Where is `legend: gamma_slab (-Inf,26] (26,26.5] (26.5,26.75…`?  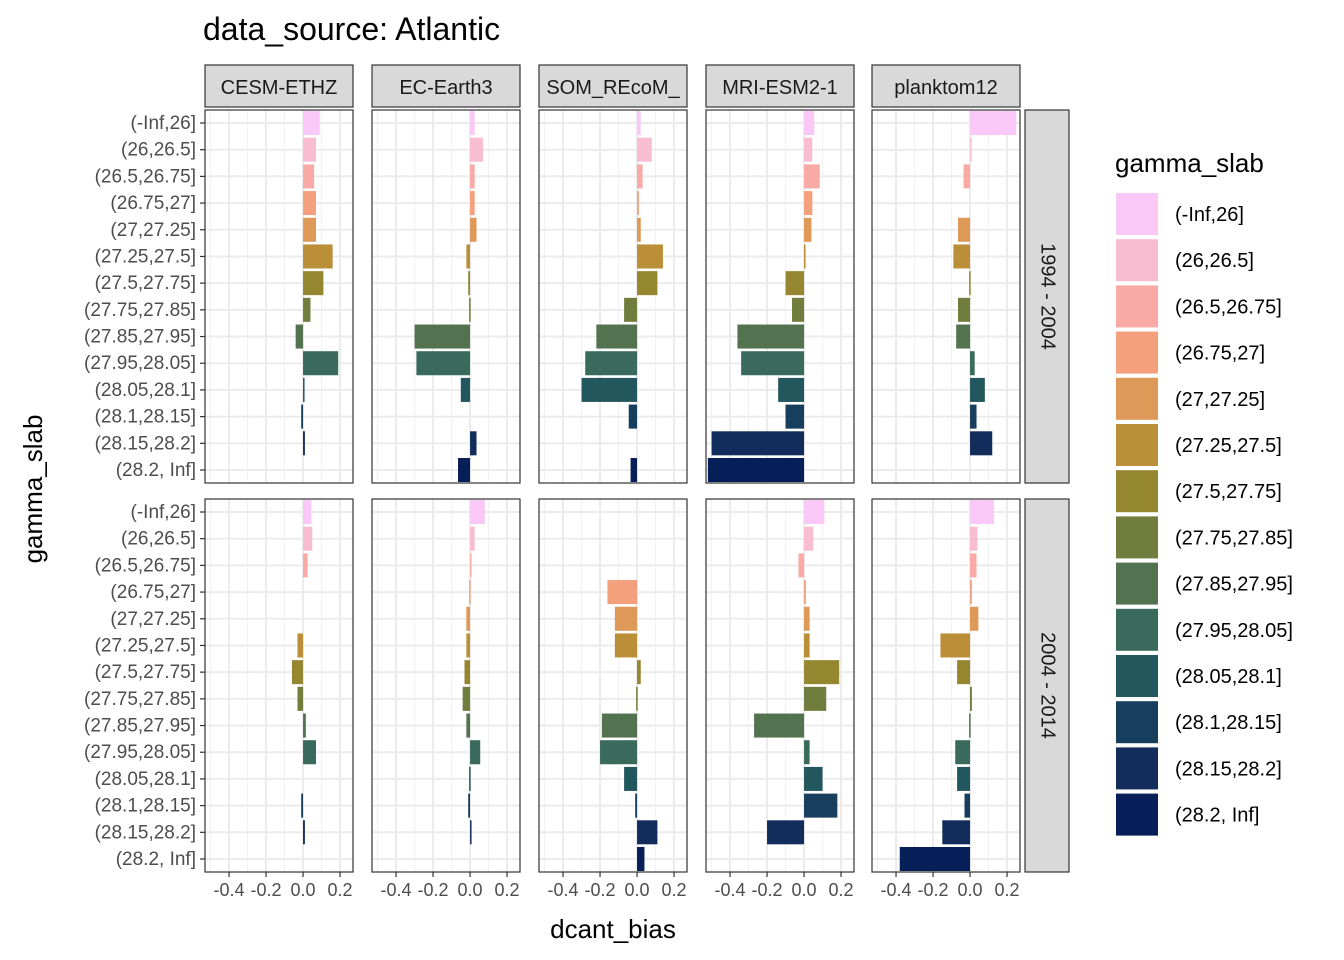
legend: gamma_slab (-Inf,26] (26,26.5] (26.5,26.75… is located at coordinates (1204, 492).